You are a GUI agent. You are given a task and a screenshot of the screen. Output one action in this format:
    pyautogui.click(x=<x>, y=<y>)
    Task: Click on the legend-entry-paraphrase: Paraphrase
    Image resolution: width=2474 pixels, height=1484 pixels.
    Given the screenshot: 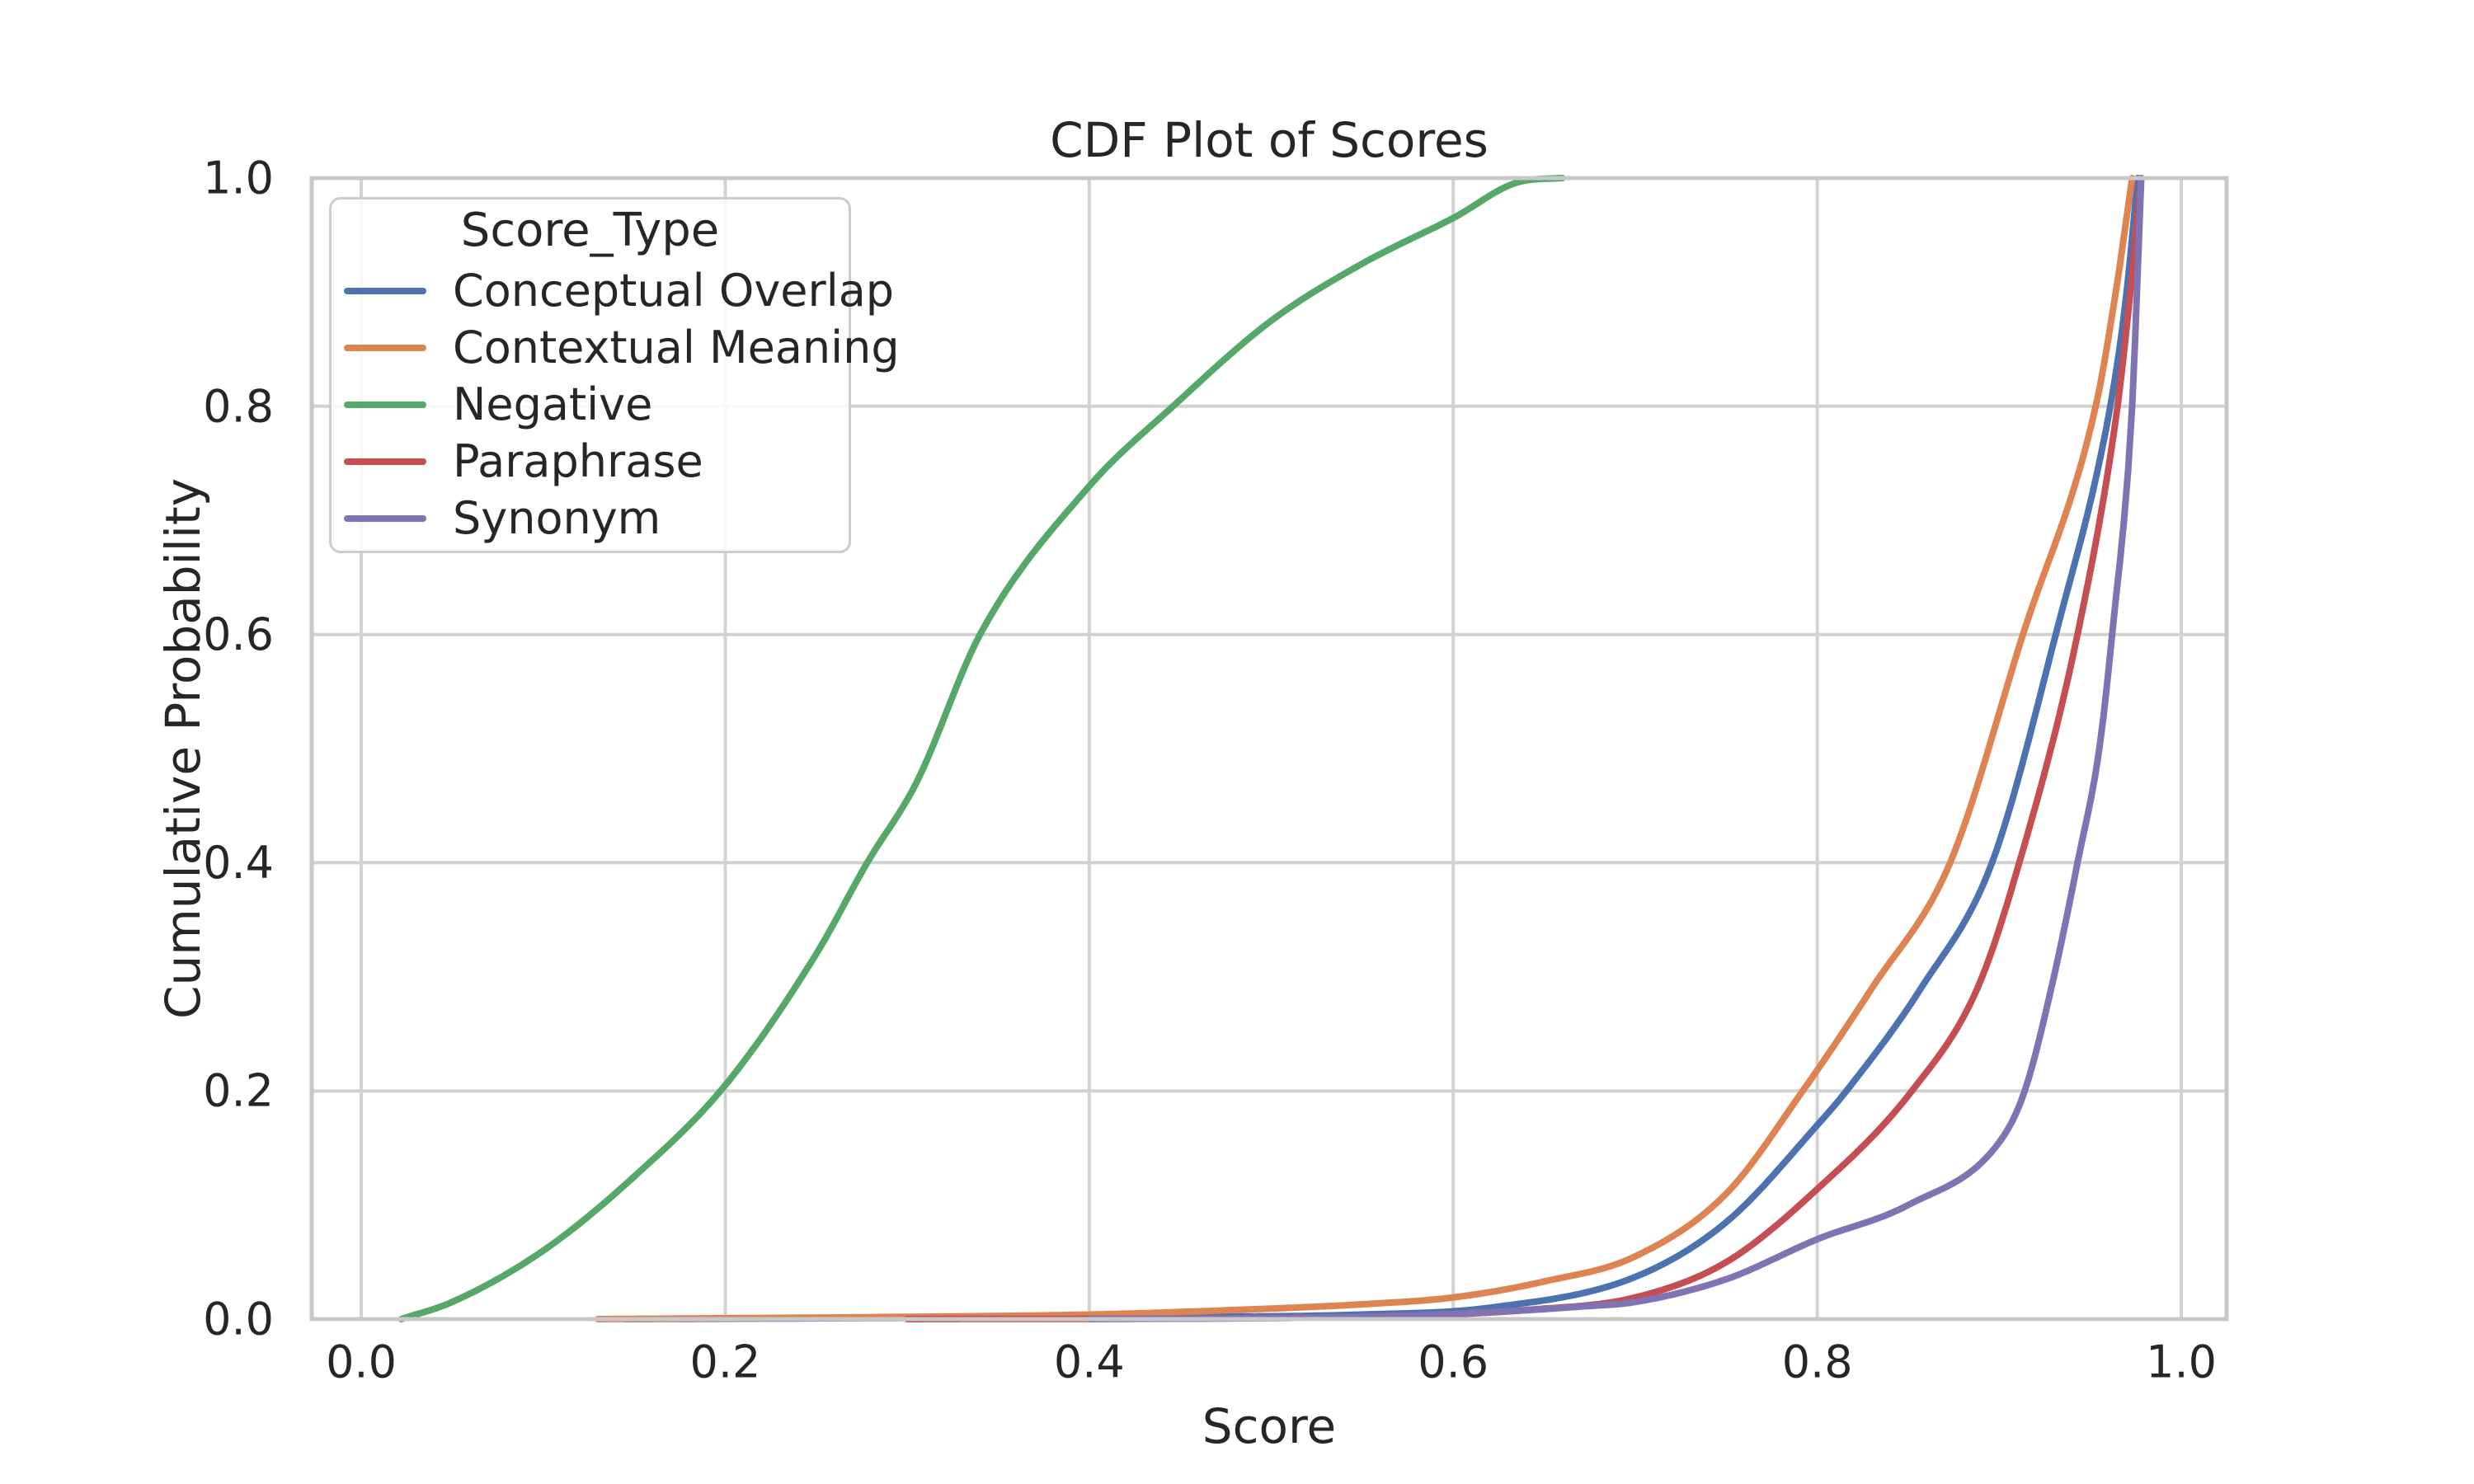 What is the action you would take?
    pyautogui.click(x=590, y=461)
    